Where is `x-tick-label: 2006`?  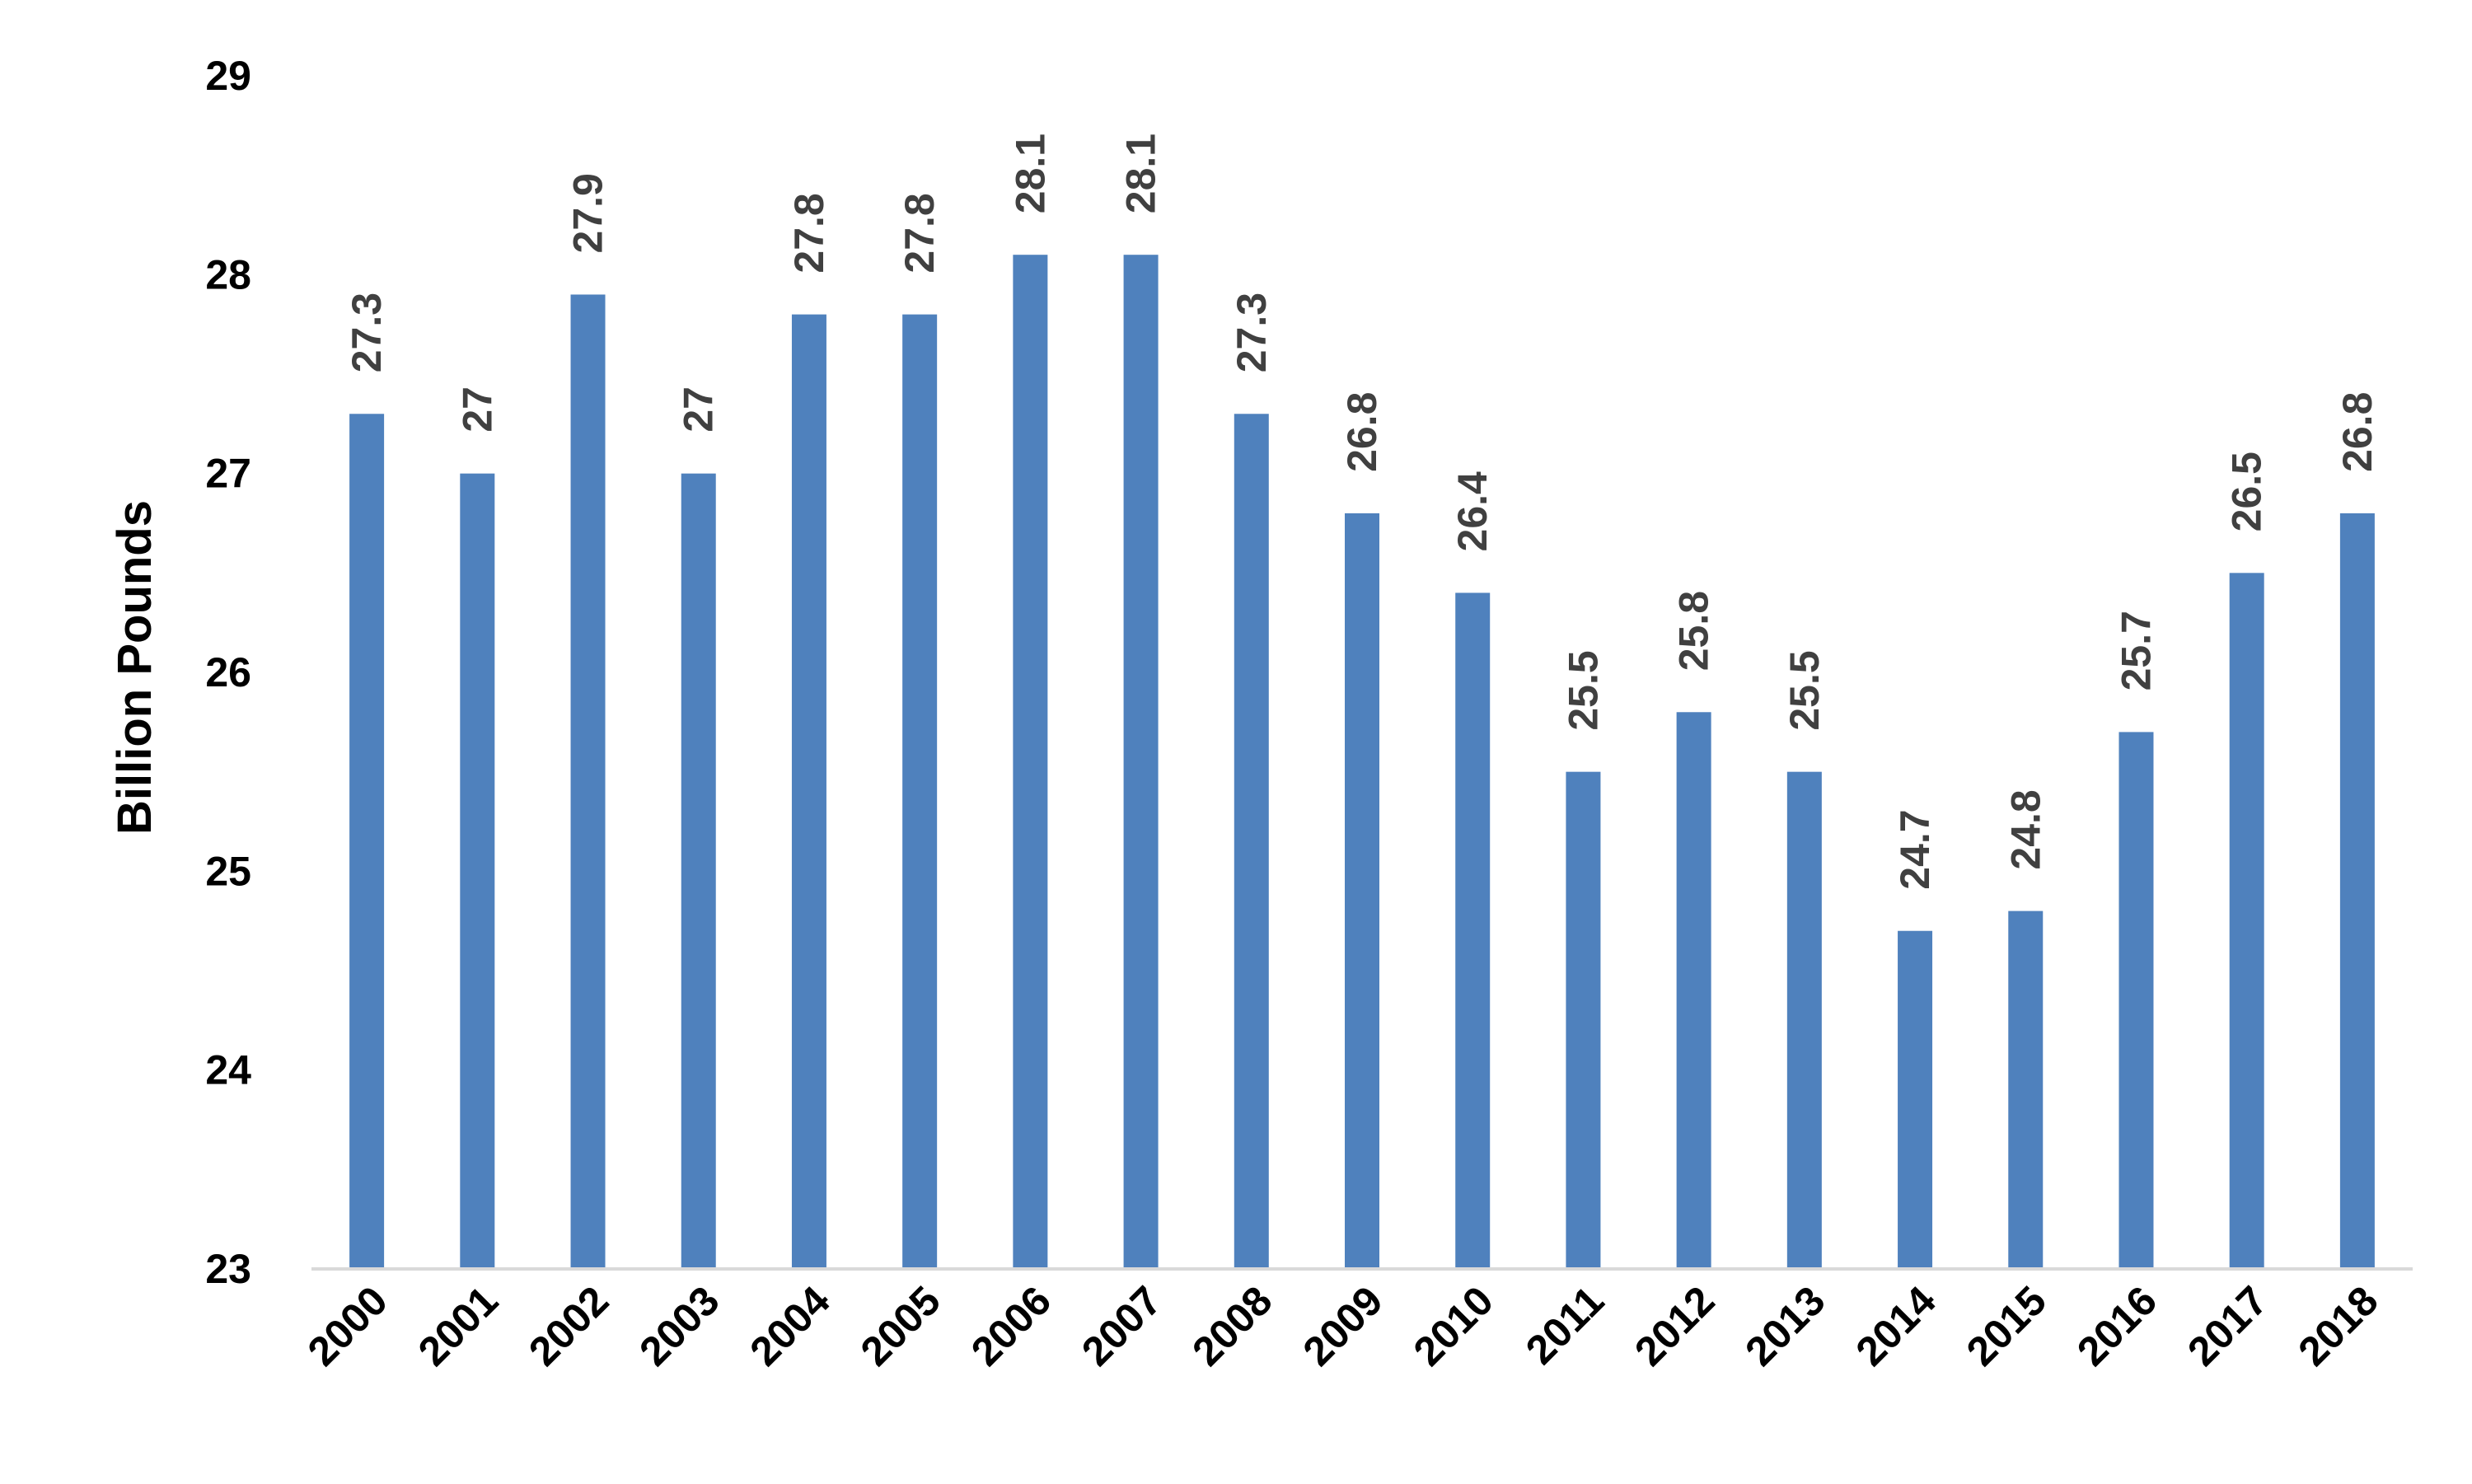 x-tick-label: 2006 is located at coordinates (1011, 1326).